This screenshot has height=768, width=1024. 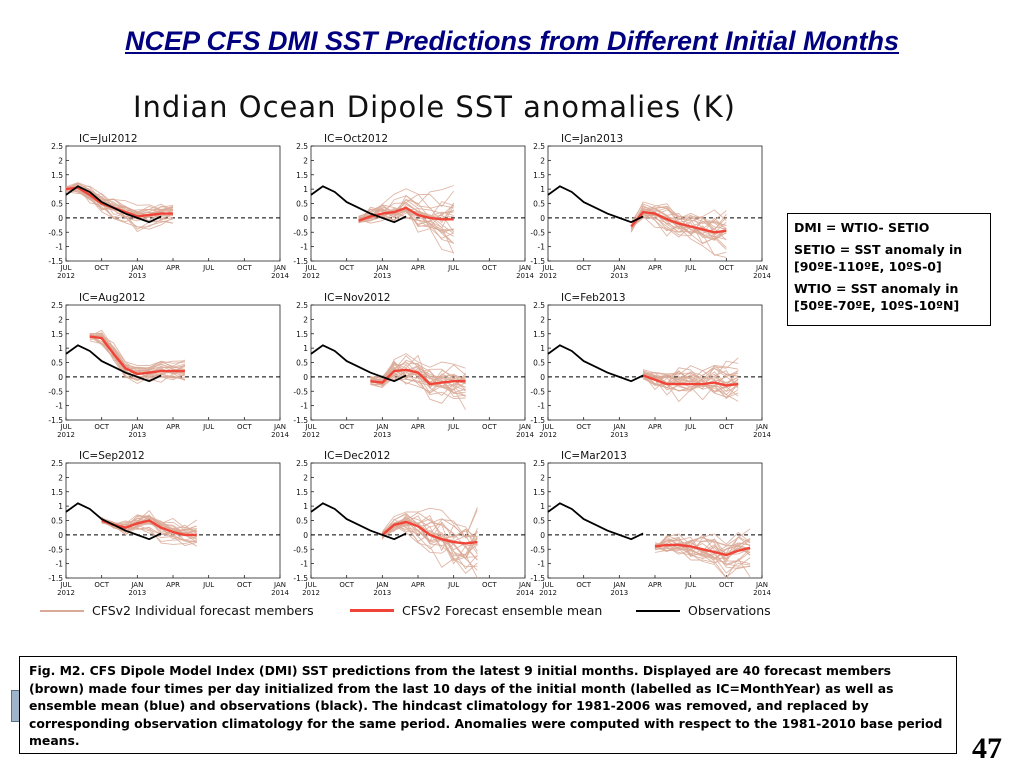 What do you see at coordinates (658, 610) in the screenshot?
I see `legend-swatch-obs` at bounding box center [658, 610].